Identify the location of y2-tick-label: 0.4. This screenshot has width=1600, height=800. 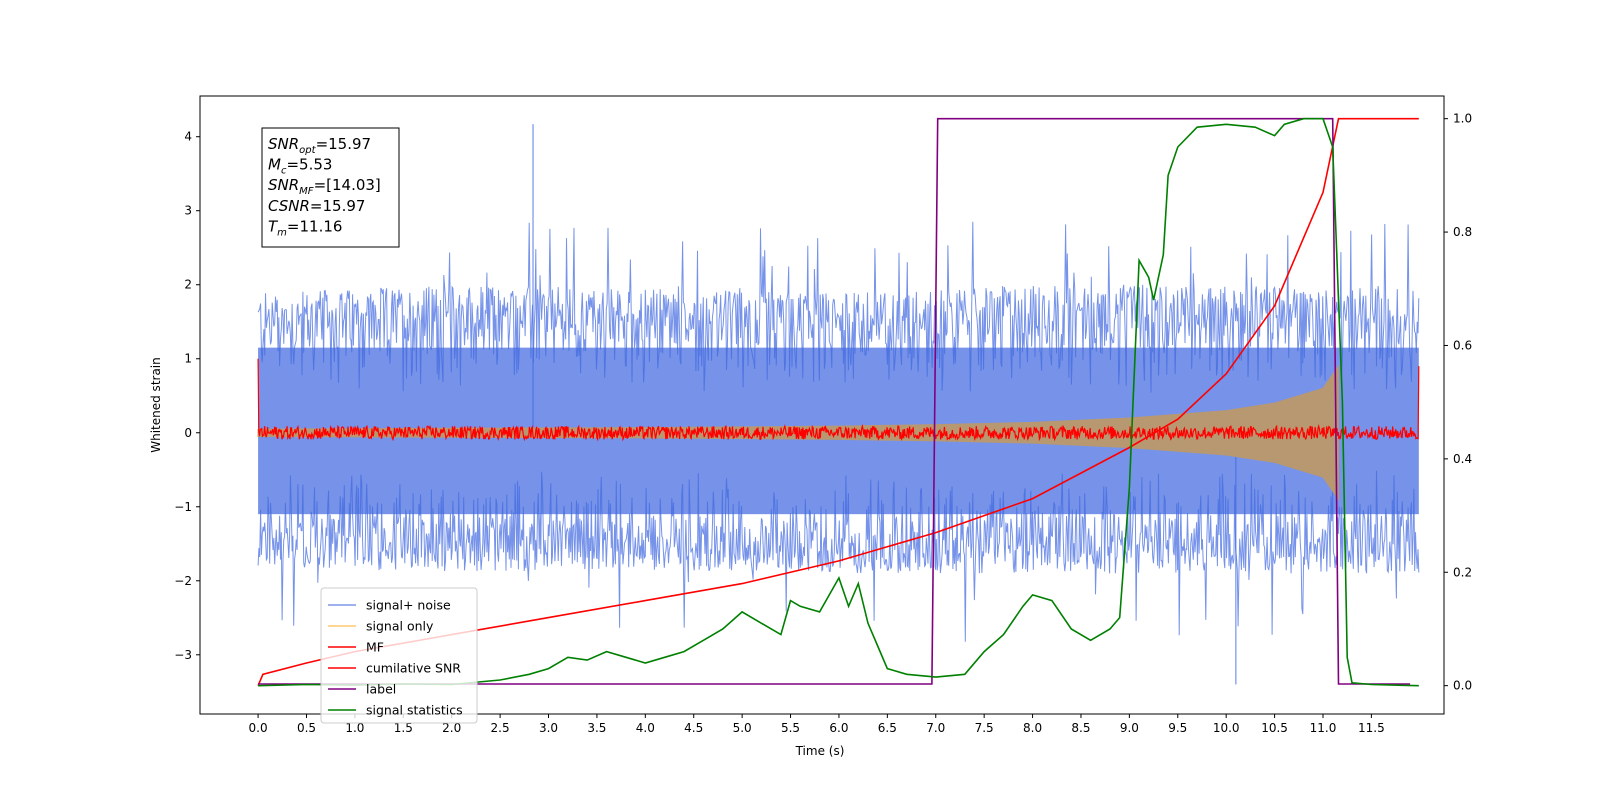
(1462, 459).